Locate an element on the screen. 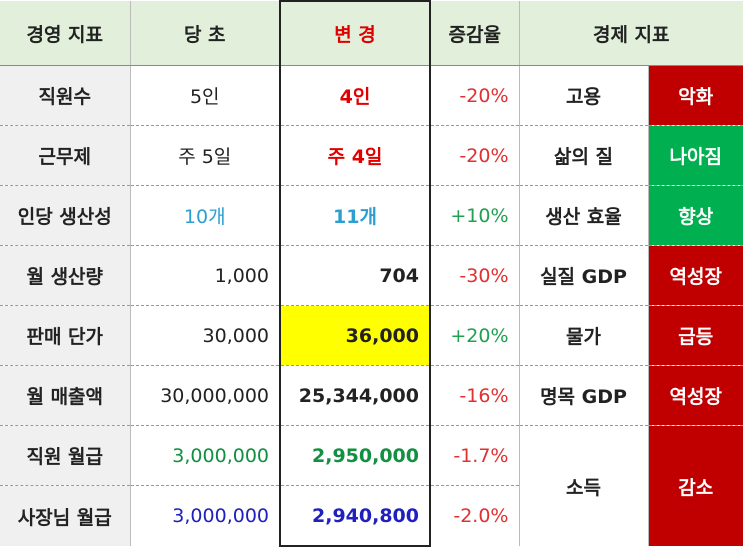  row-label: 월 매출액 is located at coordinates (65, 395).